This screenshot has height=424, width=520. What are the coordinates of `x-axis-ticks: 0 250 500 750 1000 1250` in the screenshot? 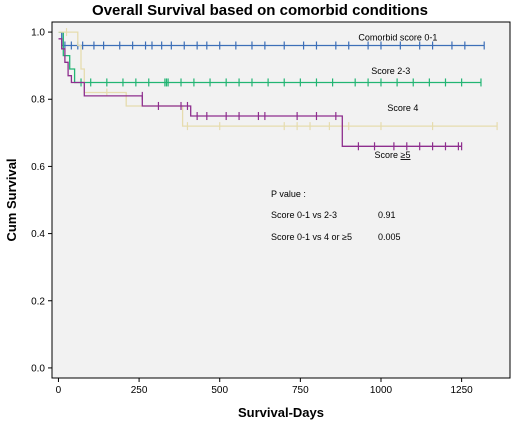 It's located at (264, 387).